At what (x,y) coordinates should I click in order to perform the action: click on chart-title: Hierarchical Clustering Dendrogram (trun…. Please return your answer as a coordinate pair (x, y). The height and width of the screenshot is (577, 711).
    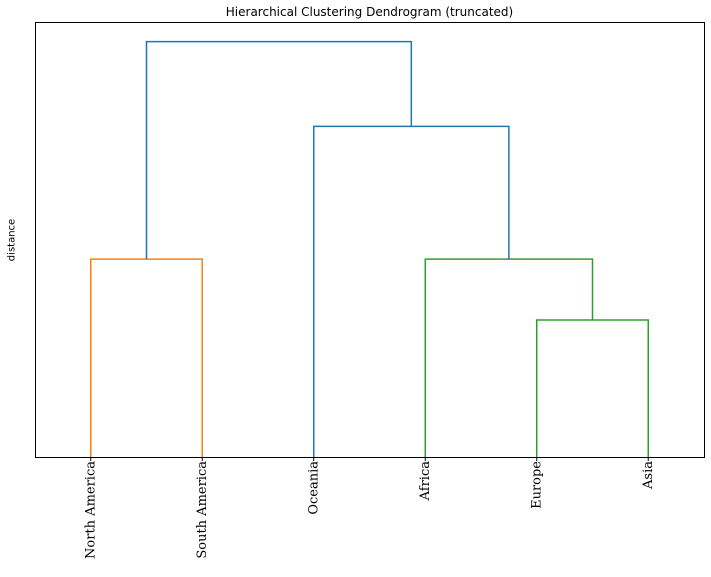
    Looking at the image, I should click on (369, 12).